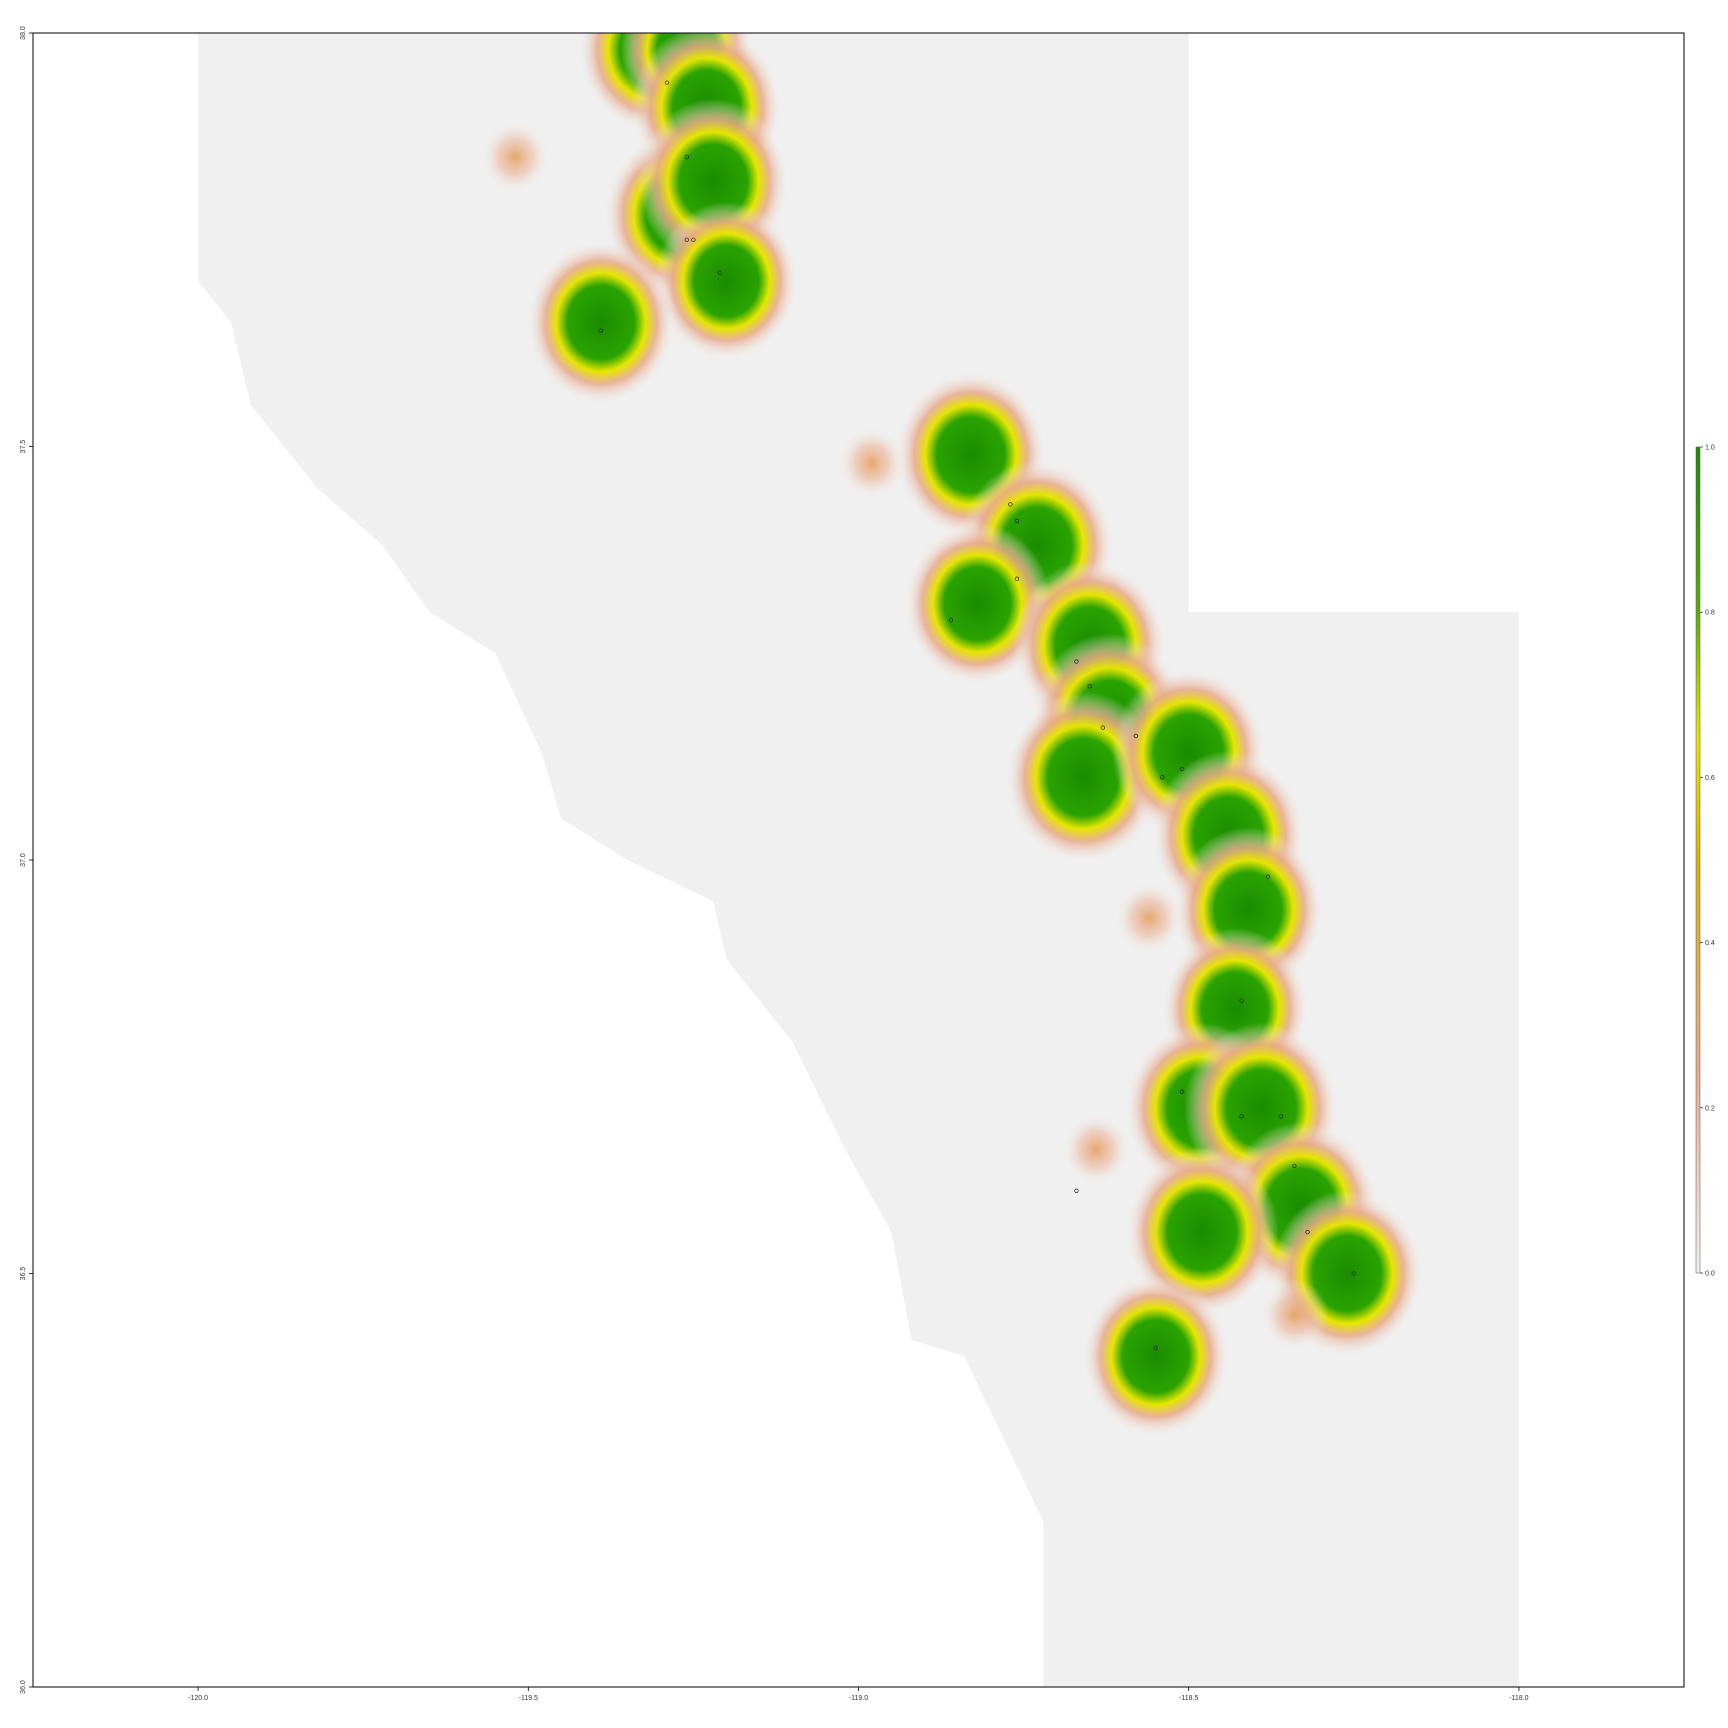 The height and width of the screenshot is (1728, 1728). What do you see at coordinates (1710, 1274) in the screenshot?
I see `legend-tick-label: 0.0` at bounding box center [1710, 1274].